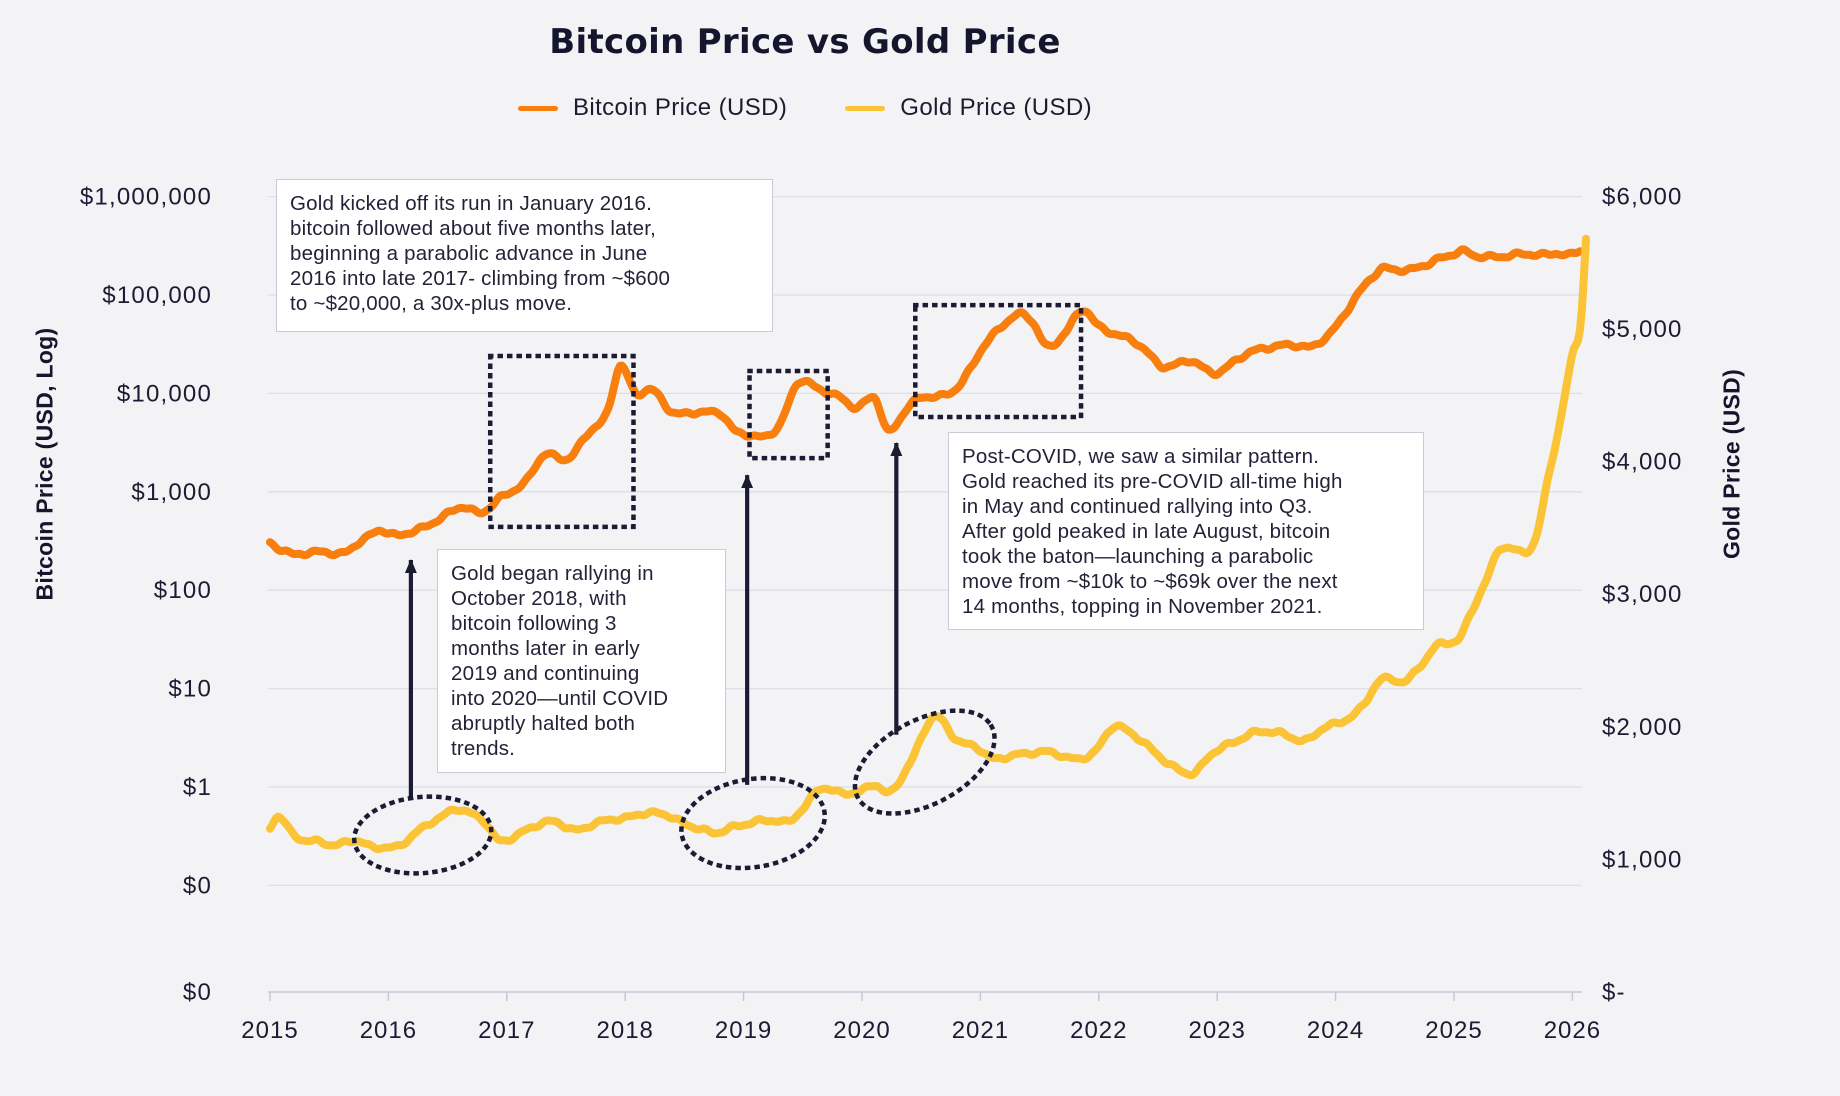 The width and height of the screenshot is (1840, 1096). What do you see at coordinates (1614, 992) in the screenshot?
I see `y-right-tick-label: $-` at bounding box center [1614, 992].